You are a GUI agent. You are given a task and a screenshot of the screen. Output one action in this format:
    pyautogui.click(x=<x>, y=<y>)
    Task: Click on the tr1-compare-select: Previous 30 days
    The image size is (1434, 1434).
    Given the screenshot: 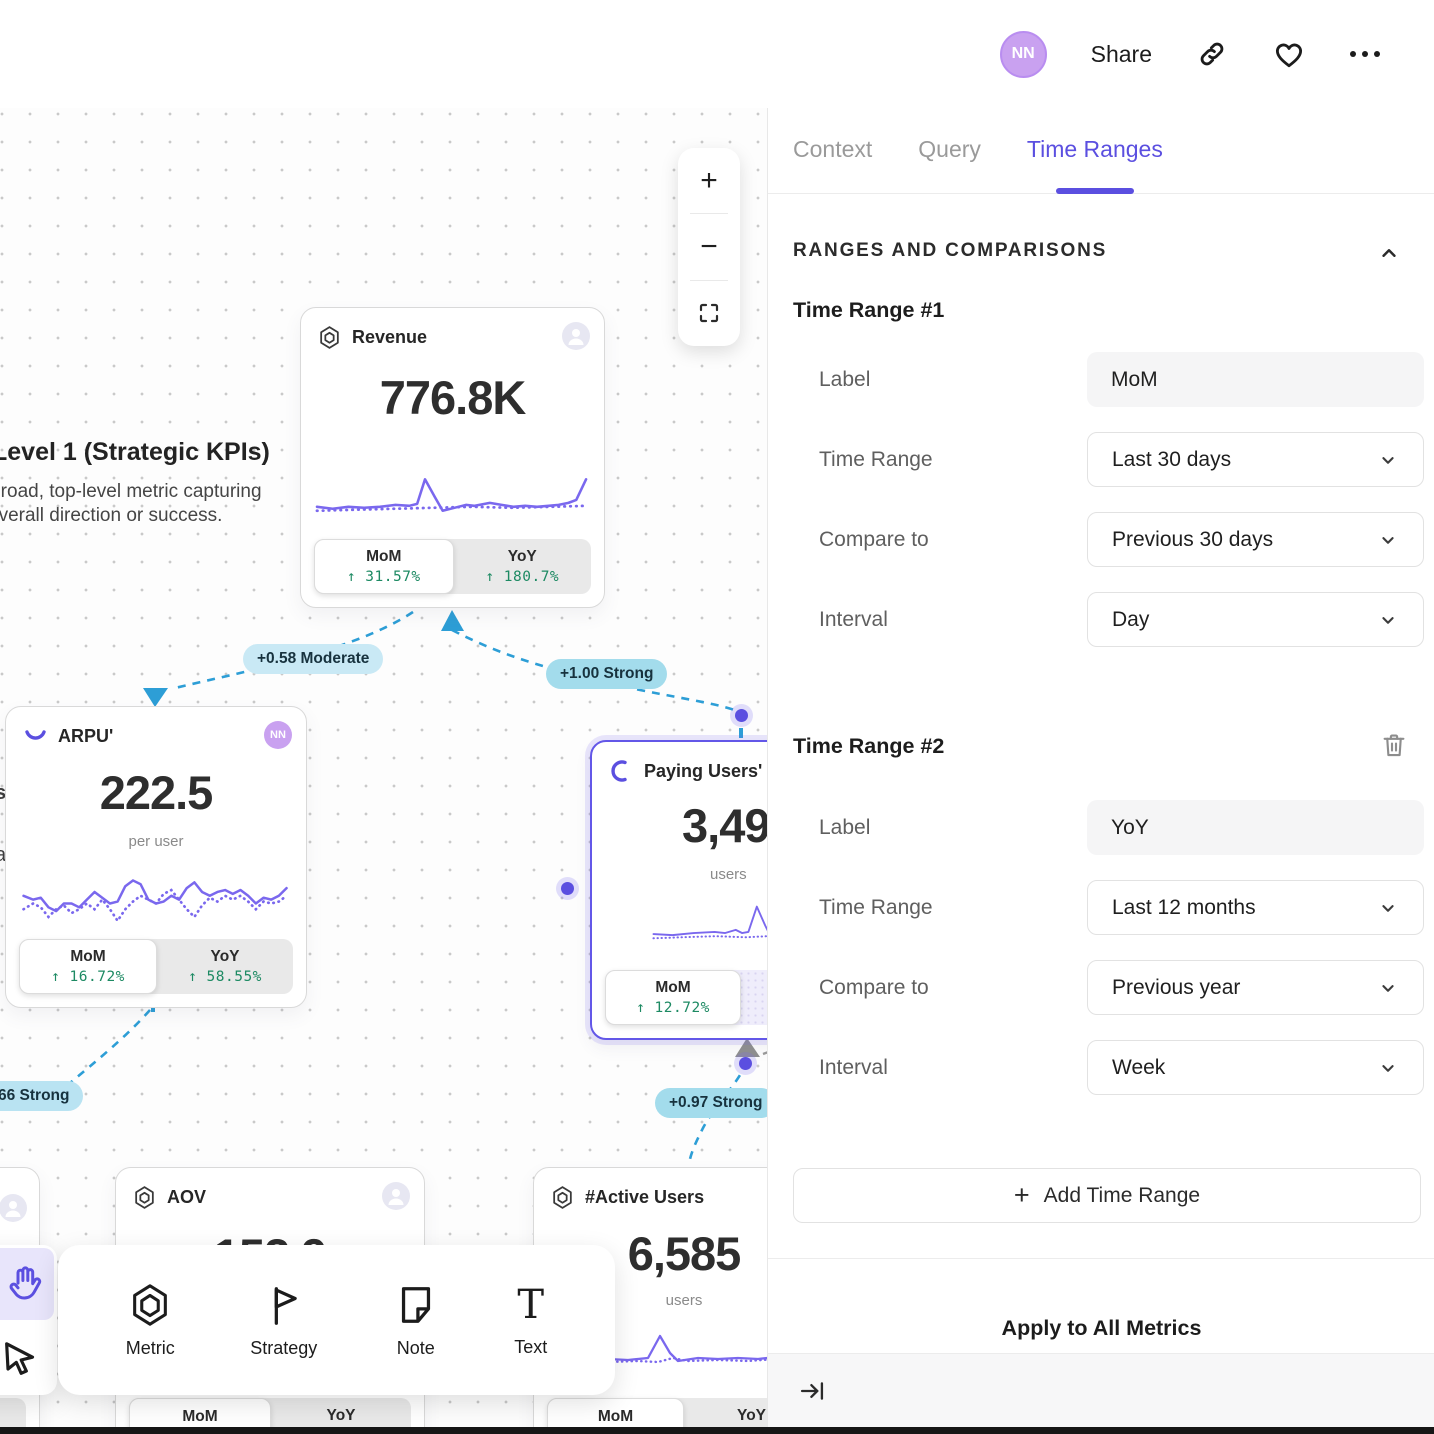 What is the action you would take?
    pyautogui.click(x=1255, y=539)
    